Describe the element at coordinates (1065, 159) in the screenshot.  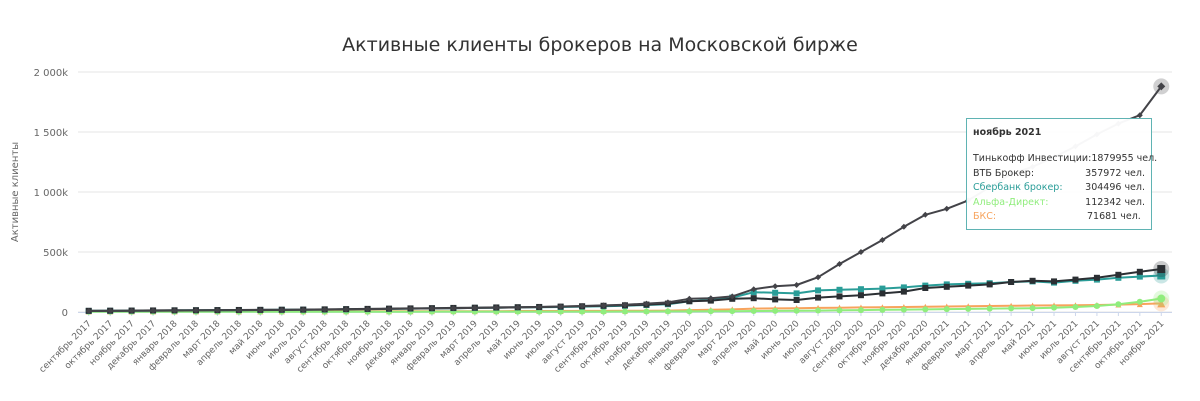
I see `tooltip-row: Тинькофф Инвестиции: 1879955 чел.` at that location.